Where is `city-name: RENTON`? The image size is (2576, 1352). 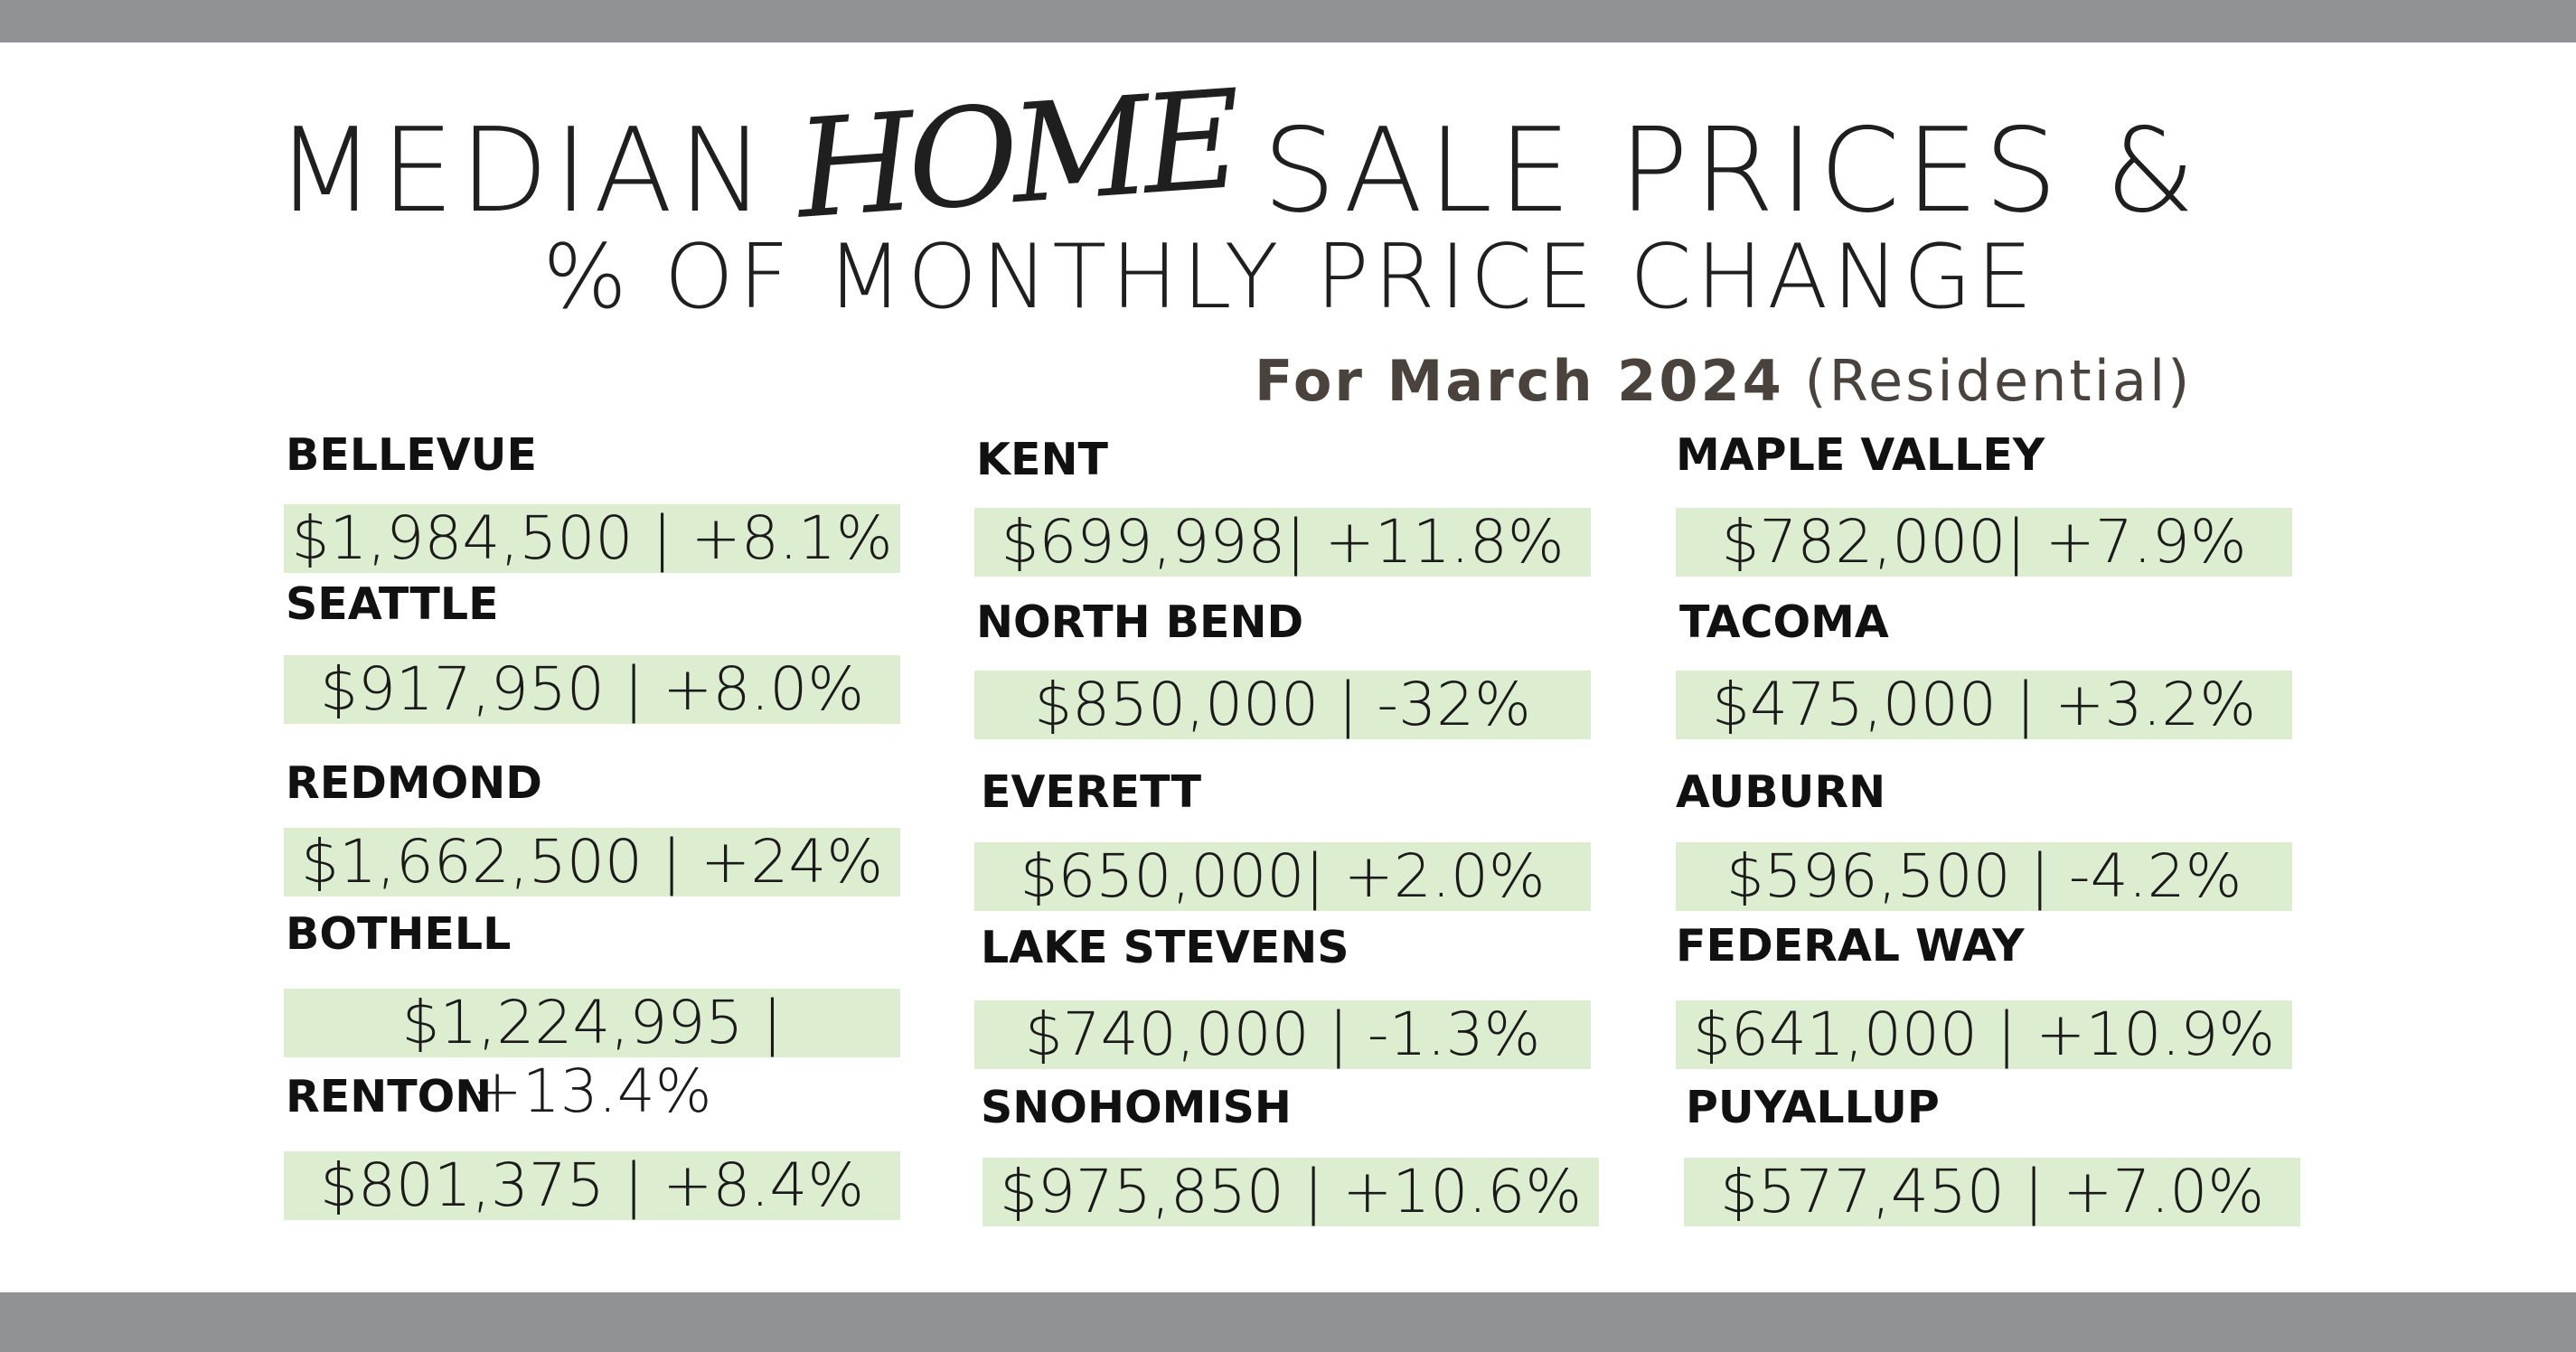 city-name: RENTON is located at coordinates (390, 1096).